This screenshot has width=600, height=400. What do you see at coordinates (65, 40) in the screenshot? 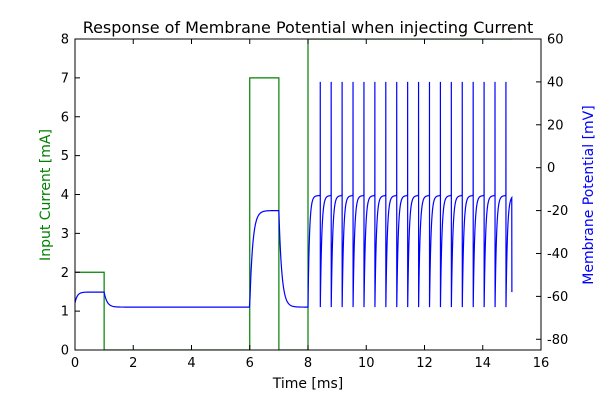
I see `left-y-tick-label: 8` at bounding box center [65, 40].